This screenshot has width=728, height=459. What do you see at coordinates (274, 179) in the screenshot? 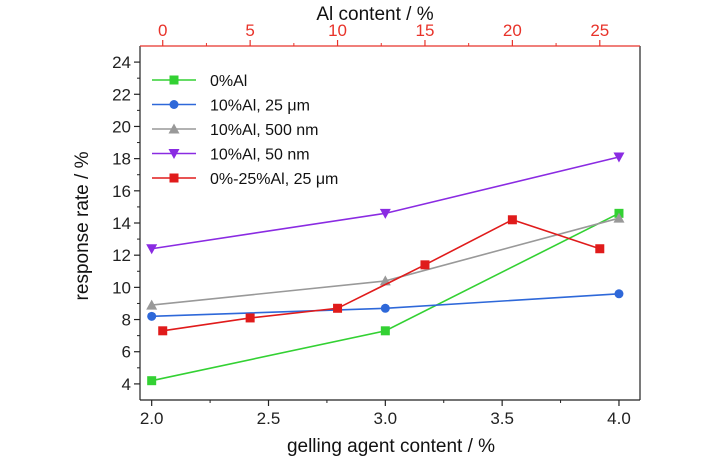
I see `legend-label: 0%-25%Al, 25 μm` at bounding box center [274, 179].